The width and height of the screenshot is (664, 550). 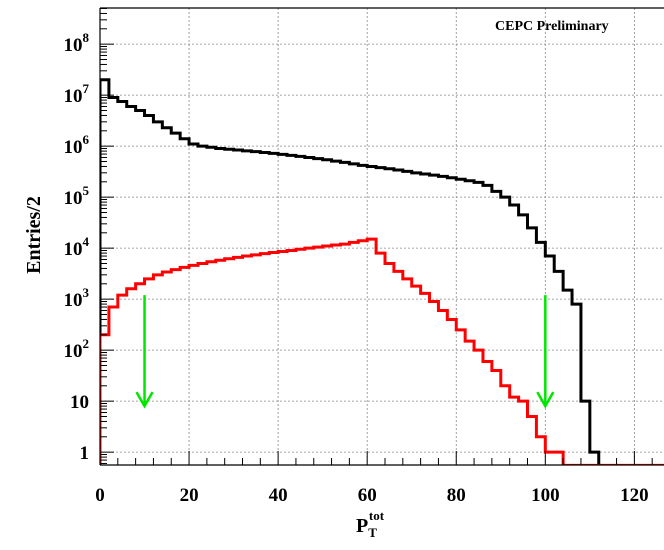 I want to click on y-tick-exponent: 5, so click(x=86, y=190).